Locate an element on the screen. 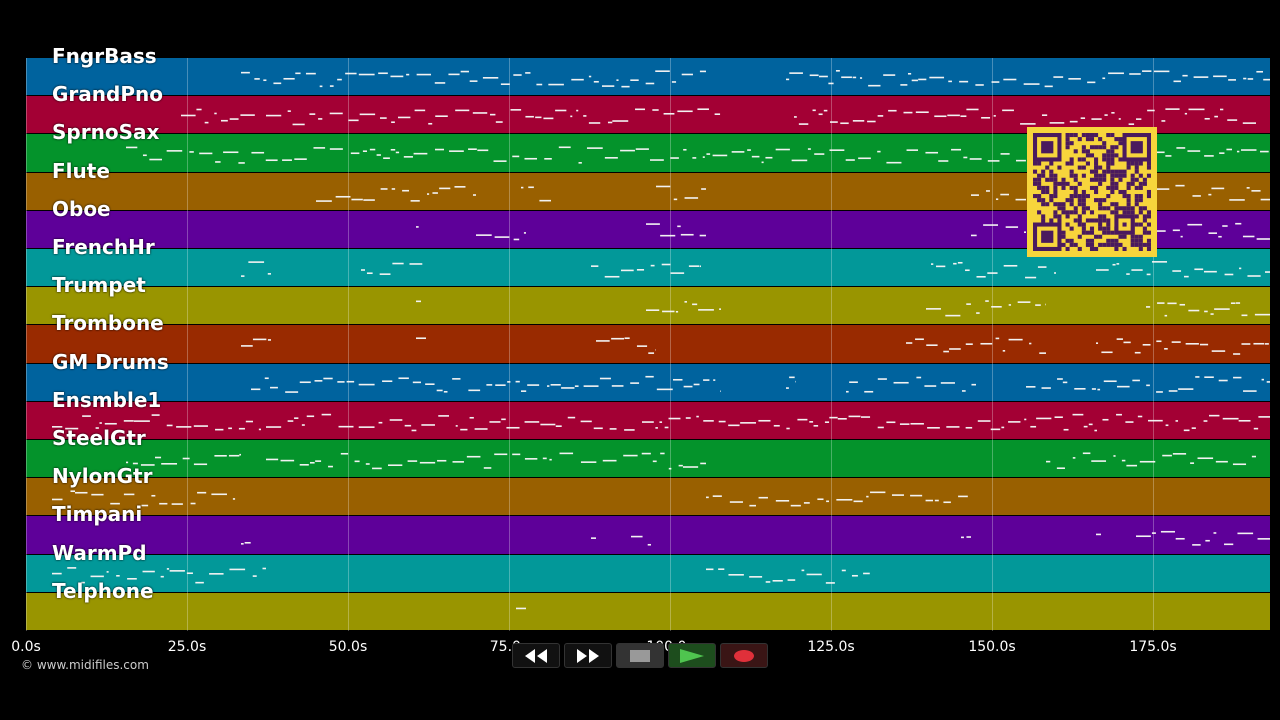 The height and width of the screenshot is (720, 1280). track-label: Trumpet is located at coordinates (99, 285).